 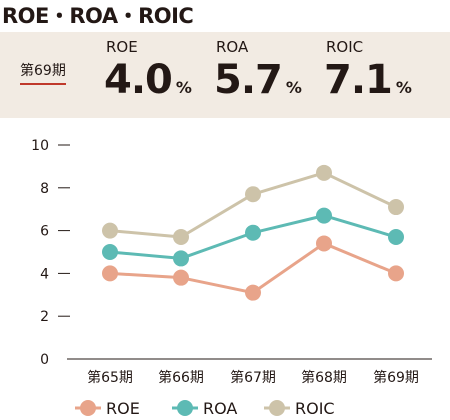 I want to click on roa-kpi: ROA 5.7%, so click(x=258, y=71).